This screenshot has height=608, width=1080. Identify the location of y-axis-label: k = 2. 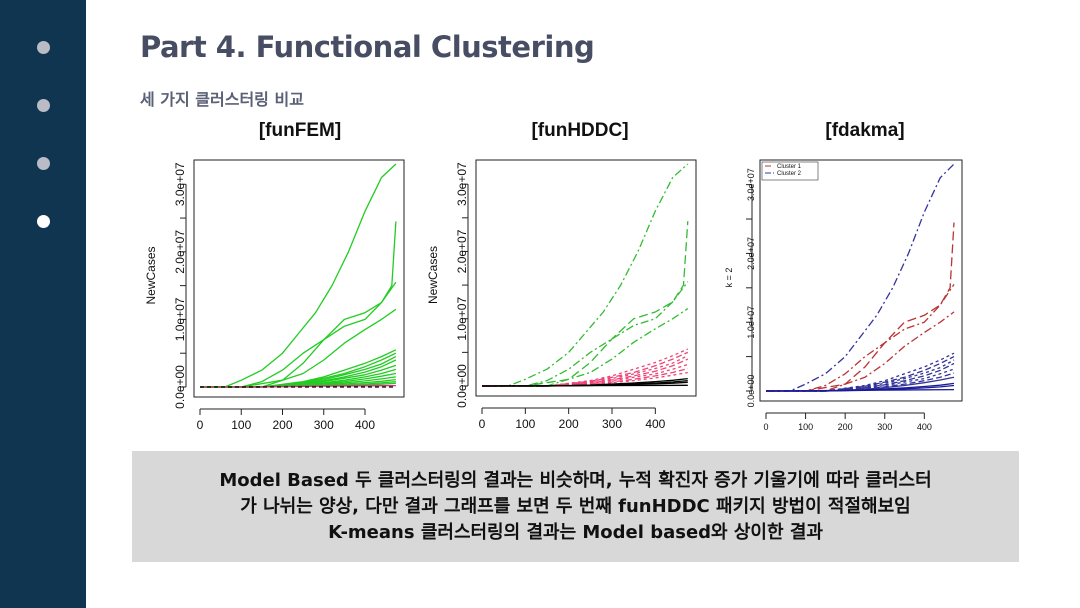
(729, 278).